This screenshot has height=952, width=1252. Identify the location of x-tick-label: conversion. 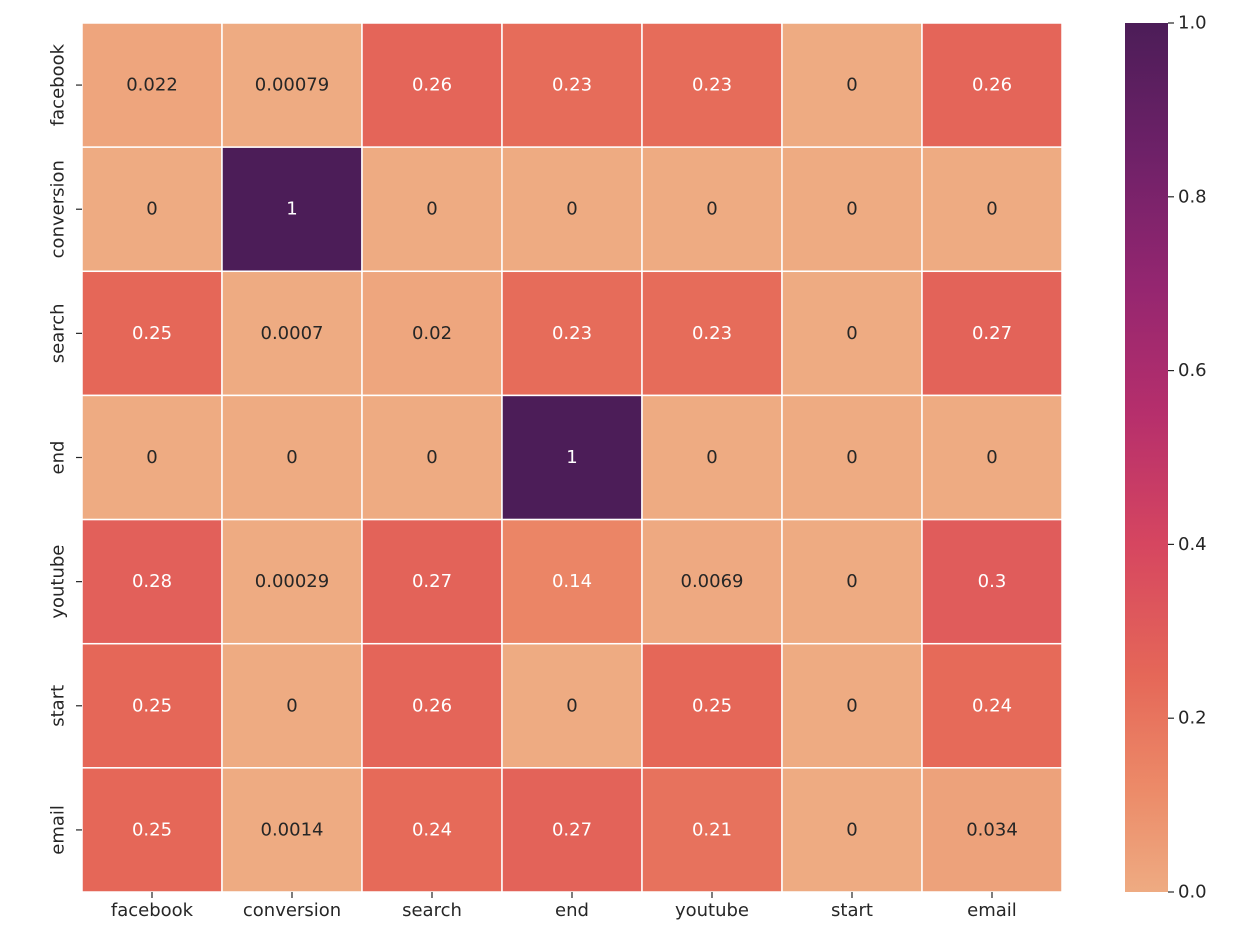
(292, 910).